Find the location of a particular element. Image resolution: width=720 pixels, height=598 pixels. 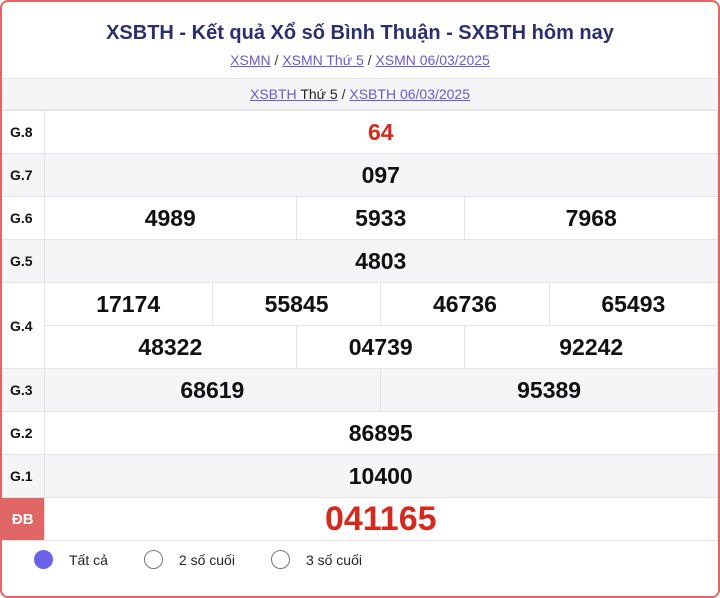

prize-label: G.5 is located at coordinates (23, 261).